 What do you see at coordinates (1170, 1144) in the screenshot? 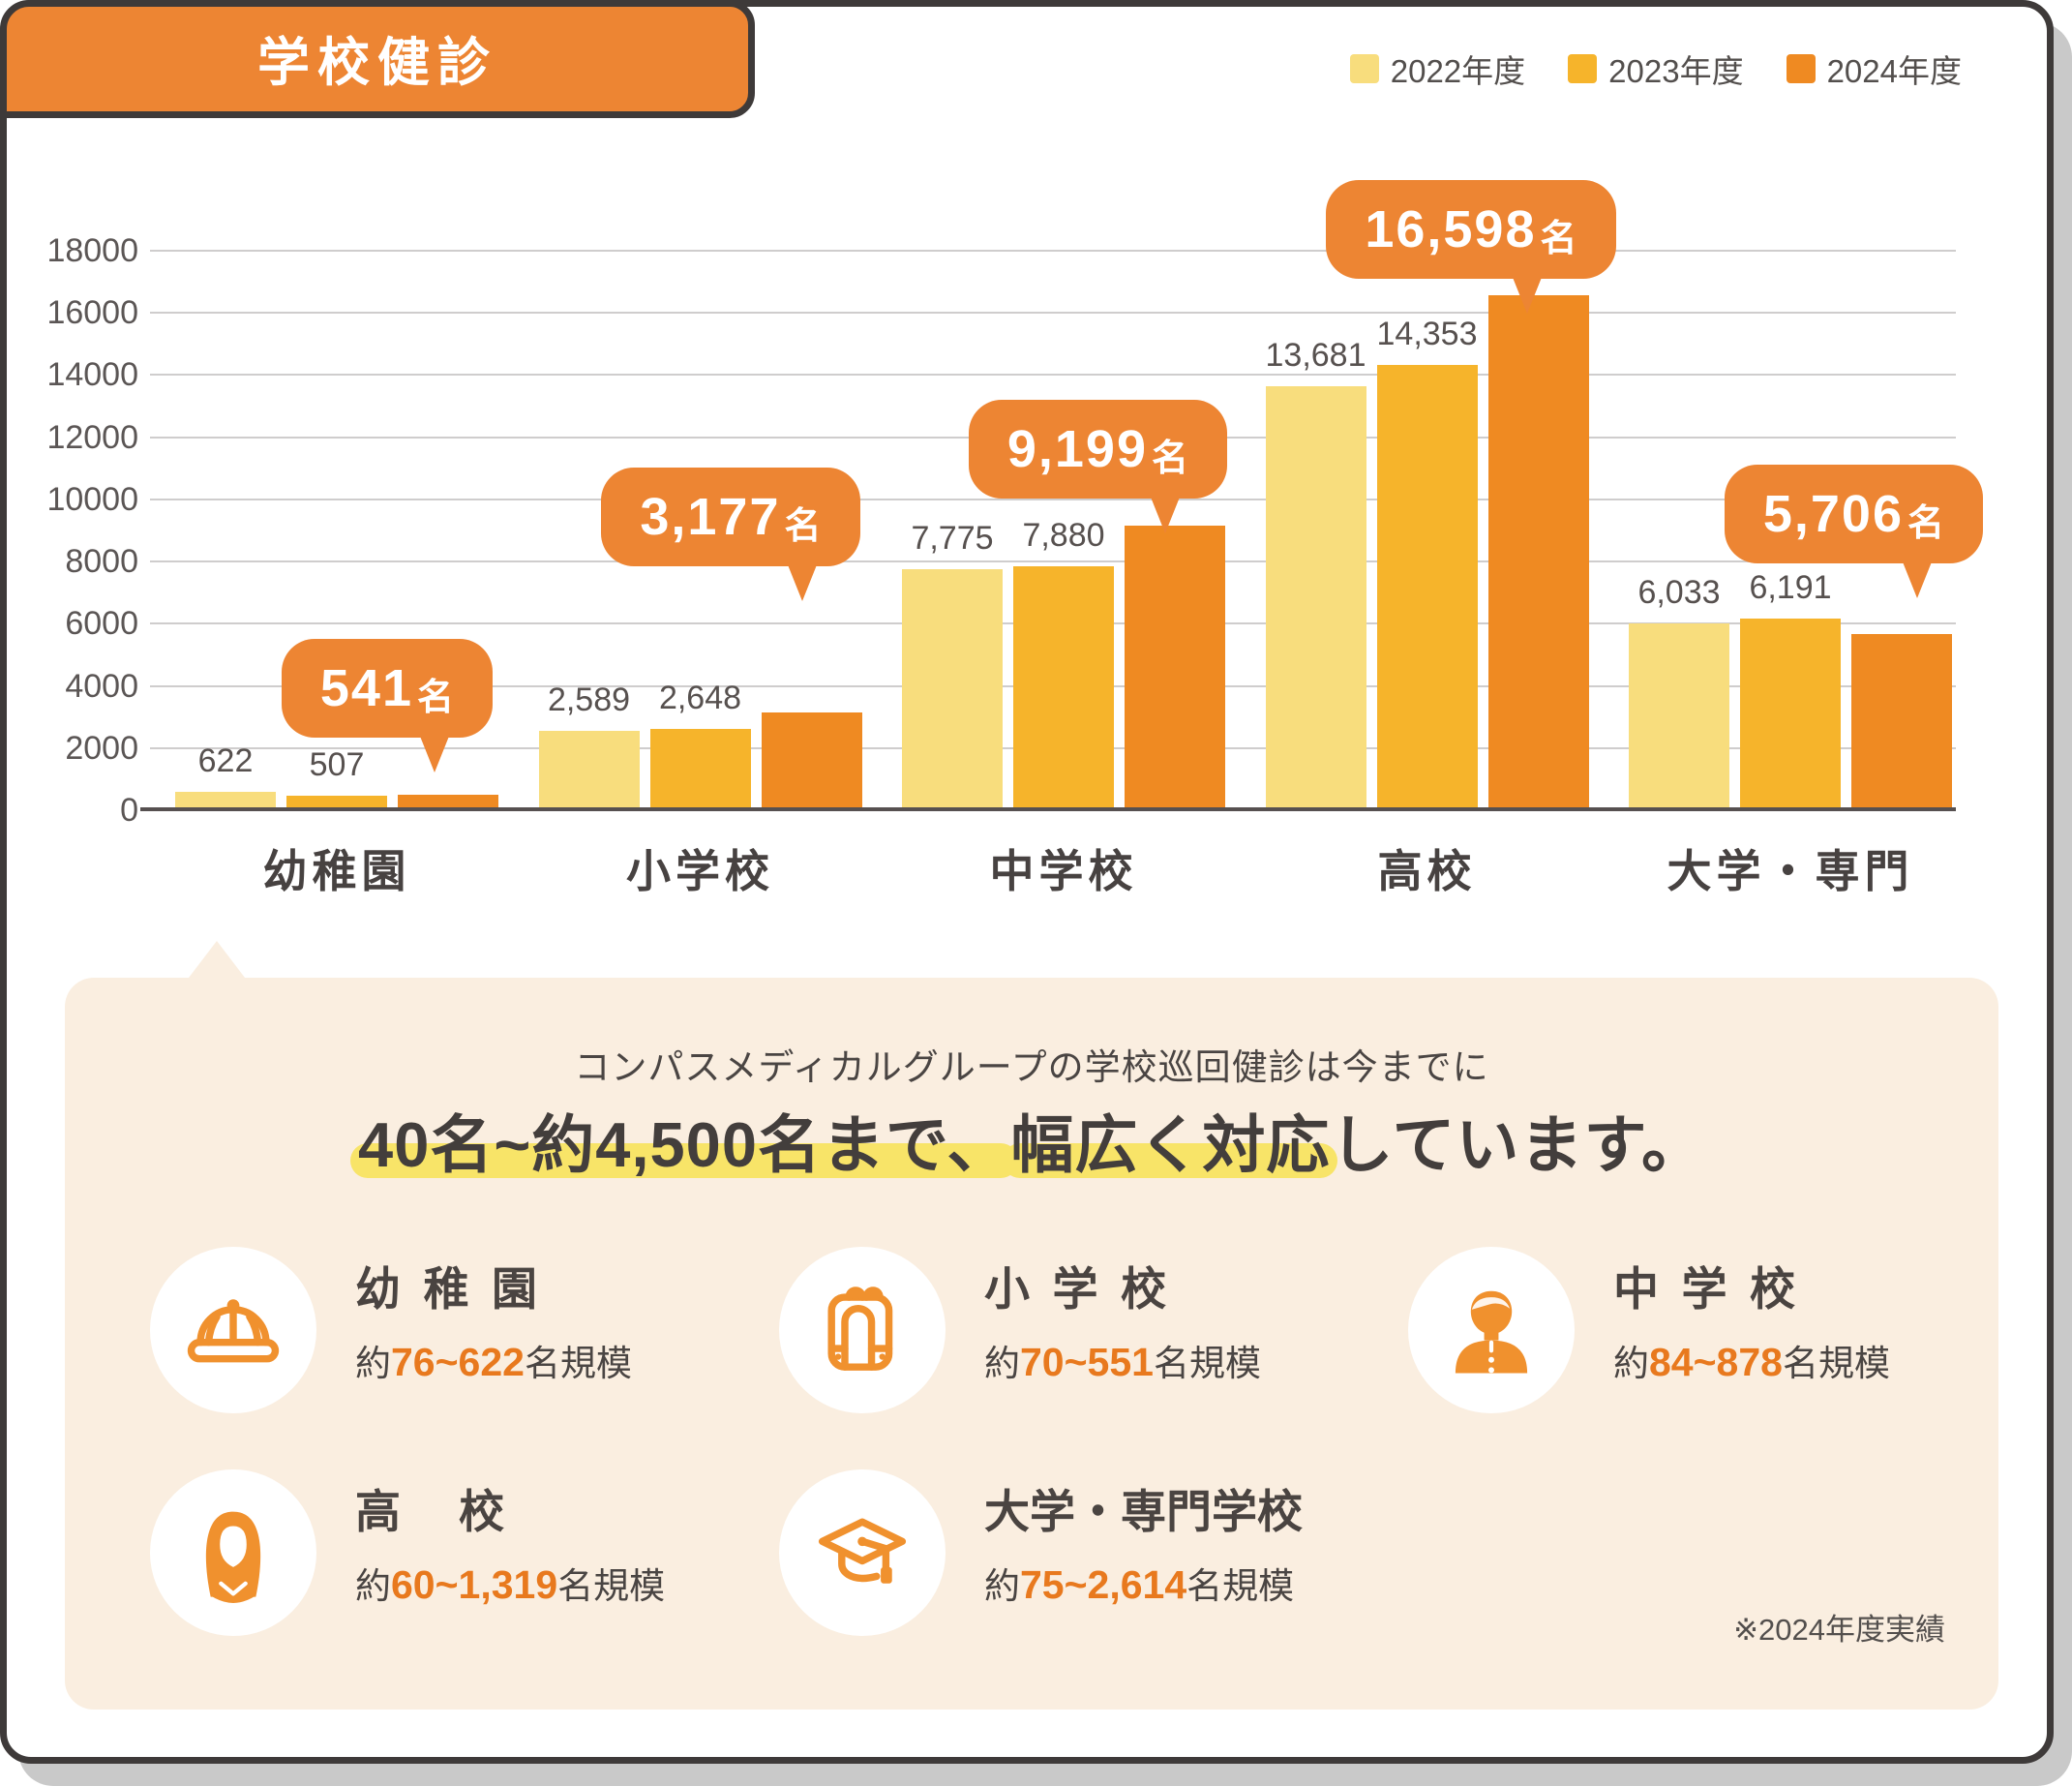
I see `headline-highlight-2: 幅広く対応` at bounding box center [1170, 1144].